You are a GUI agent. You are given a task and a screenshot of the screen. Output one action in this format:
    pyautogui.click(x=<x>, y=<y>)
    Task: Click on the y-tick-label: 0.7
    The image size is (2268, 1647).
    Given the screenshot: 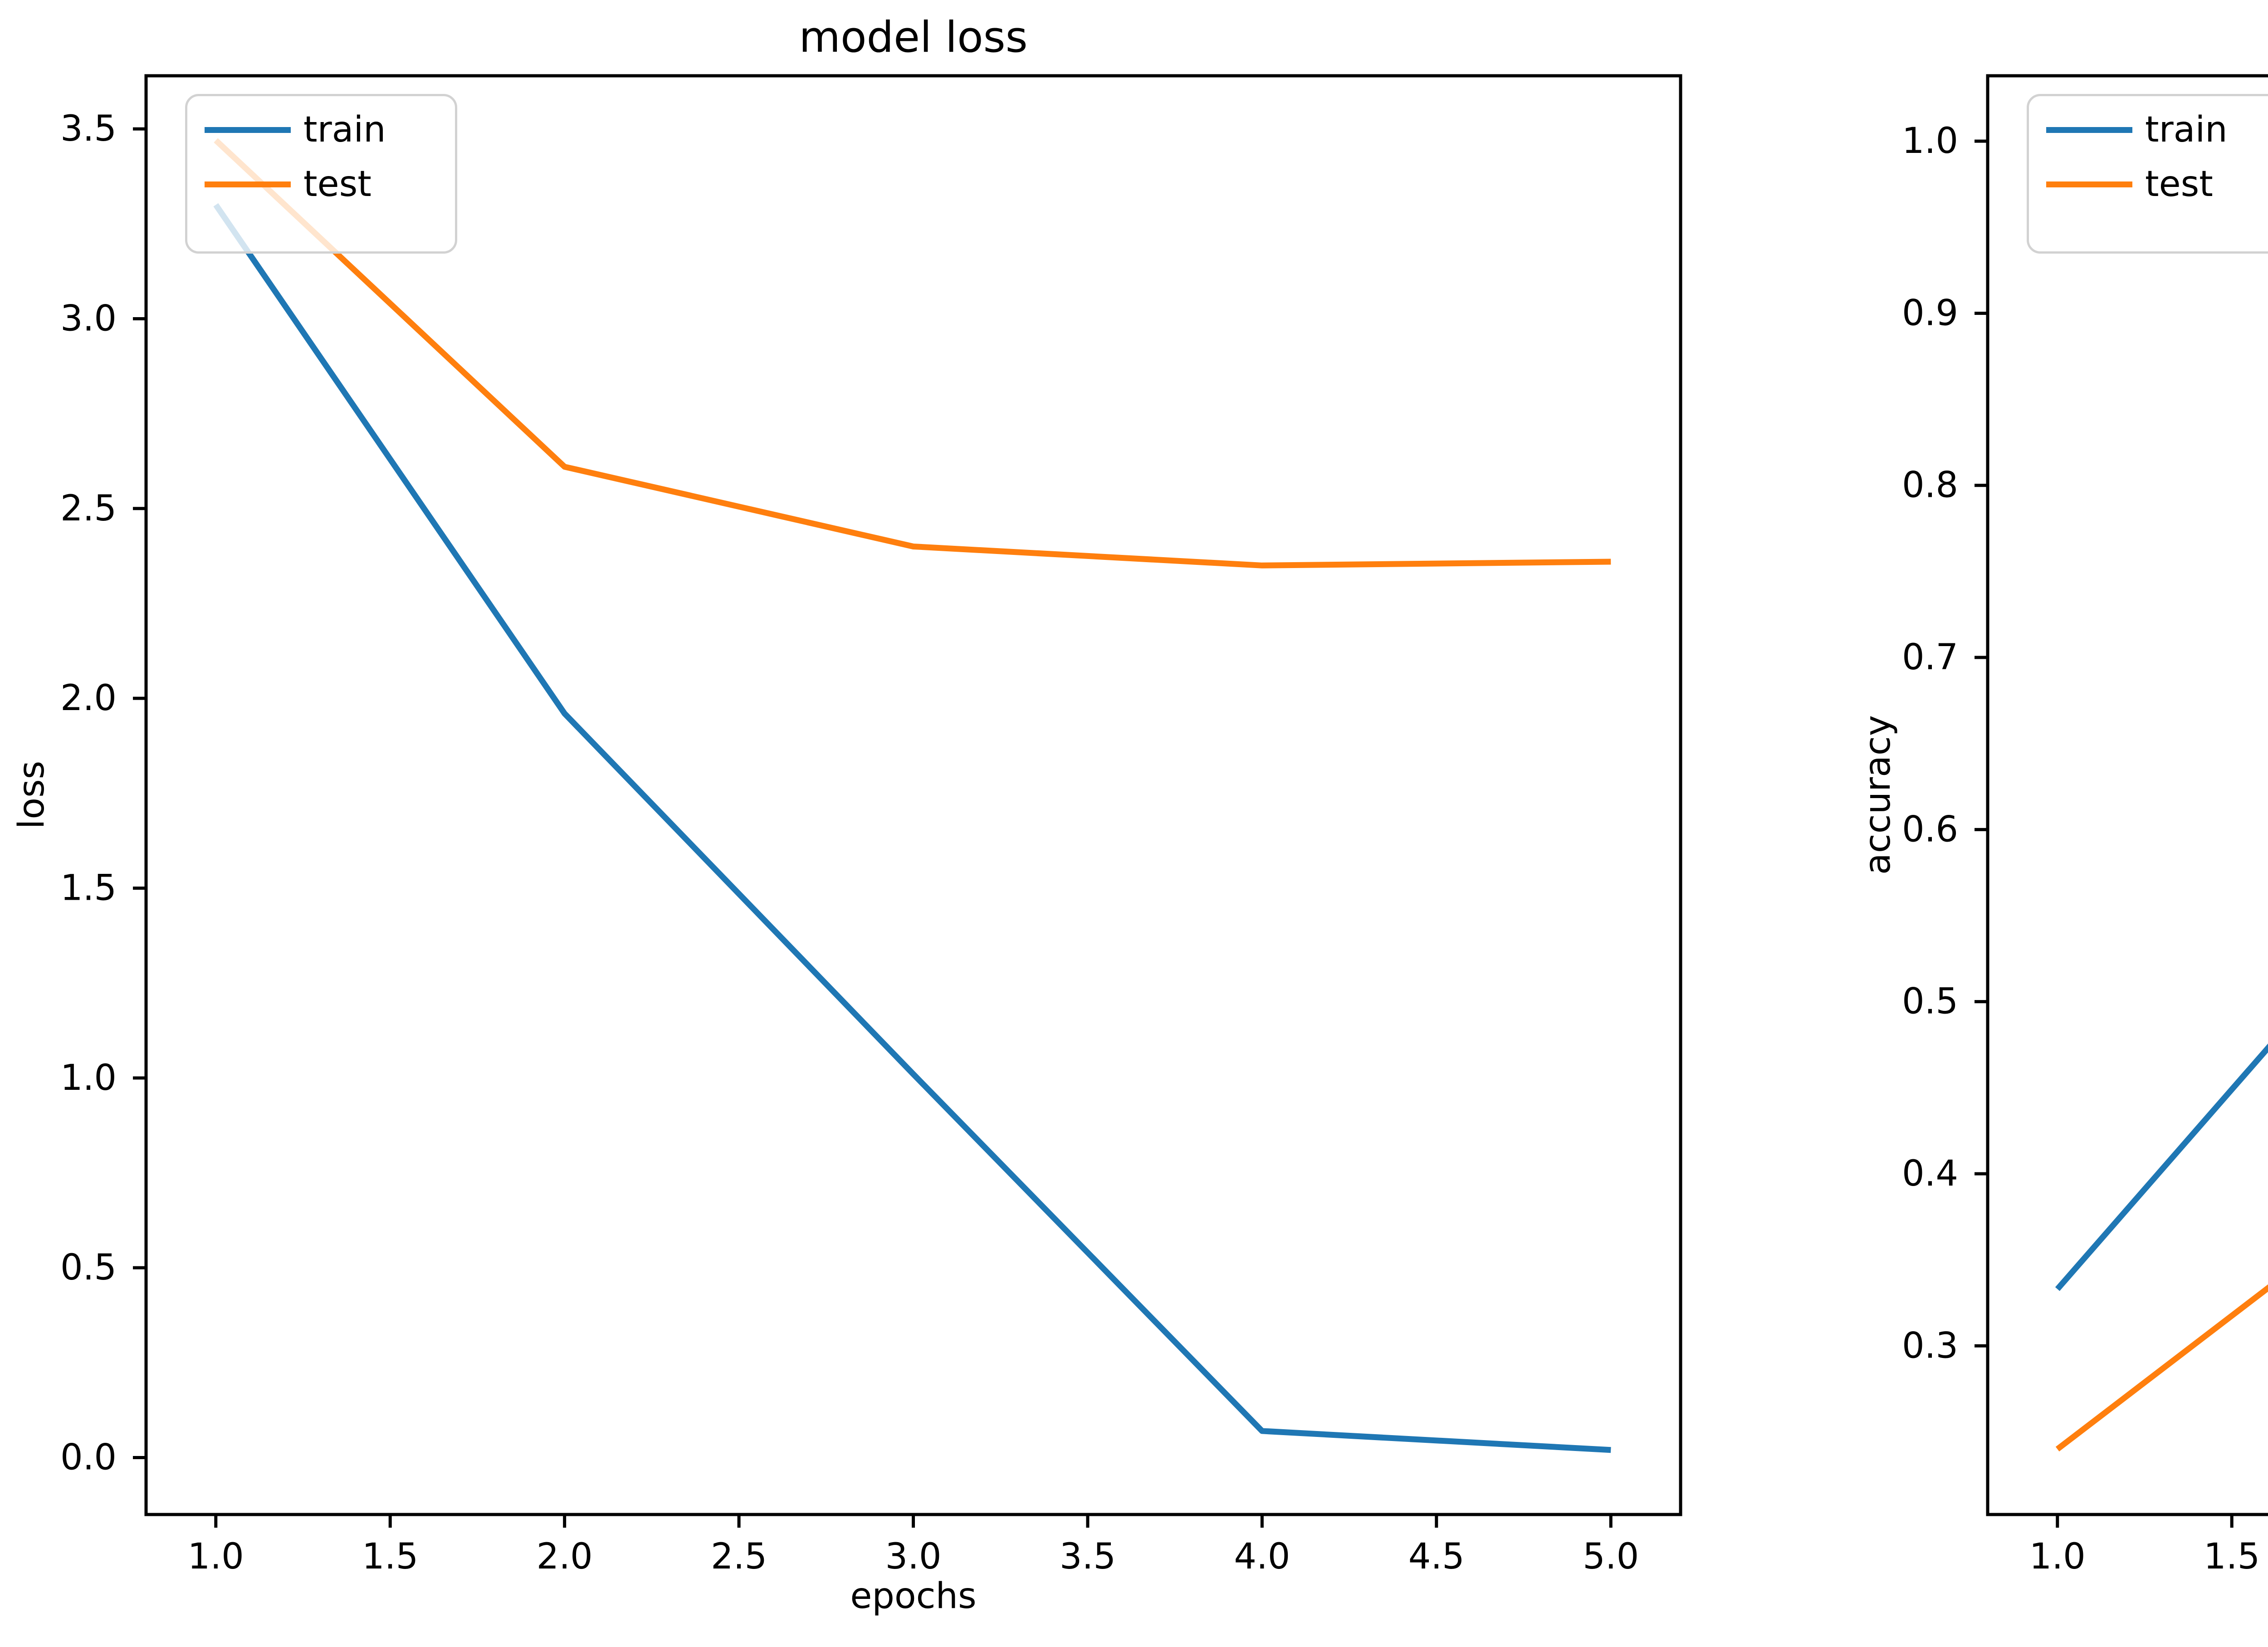 What is the action you would take?
    pyautogui.click(x=1930, y=657)
    